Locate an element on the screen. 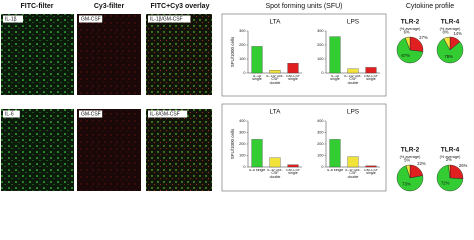 This screenshot has width=474, height=240. value-label: 73% is located at coordinates (406, 183).